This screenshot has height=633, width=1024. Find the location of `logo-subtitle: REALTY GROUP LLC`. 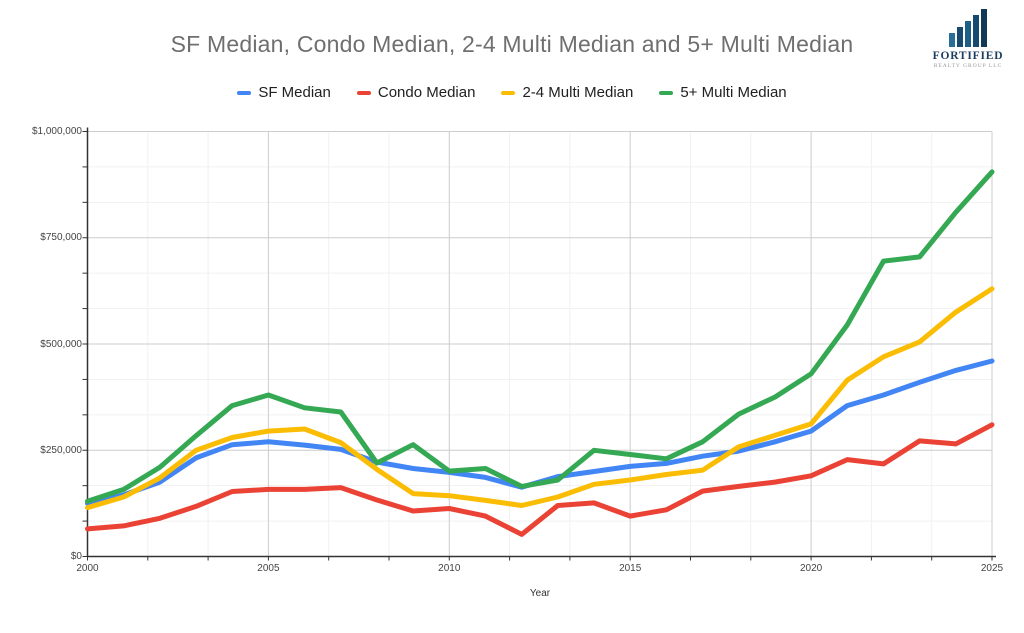

logo-subtitle: REALTY GROUP LLC is located at coordinates (968, 66).